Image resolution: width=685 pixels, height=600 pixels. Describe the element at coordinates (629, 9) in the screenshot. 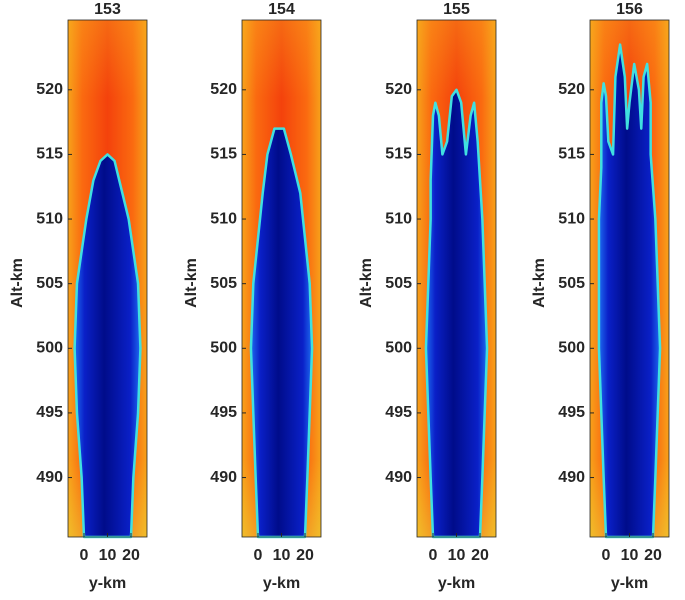

I see `panel-title: 156` at that location.